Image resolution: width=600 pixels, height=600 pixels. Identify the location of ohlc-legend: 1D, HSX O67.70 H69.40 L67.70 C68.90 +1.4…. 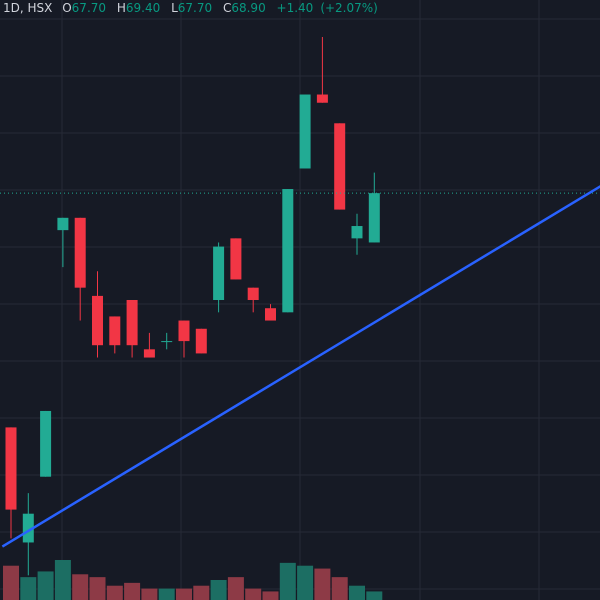
(192, 8).